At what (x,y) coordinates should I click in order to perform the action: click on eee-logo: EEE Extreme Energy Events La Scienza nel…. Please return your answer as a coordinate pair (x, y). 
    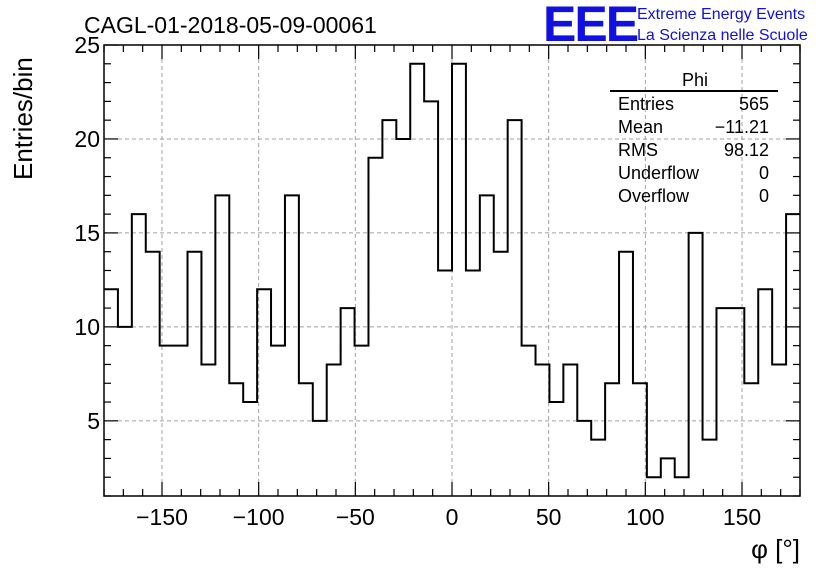
    Looking at the image, I should click on (675, 26).